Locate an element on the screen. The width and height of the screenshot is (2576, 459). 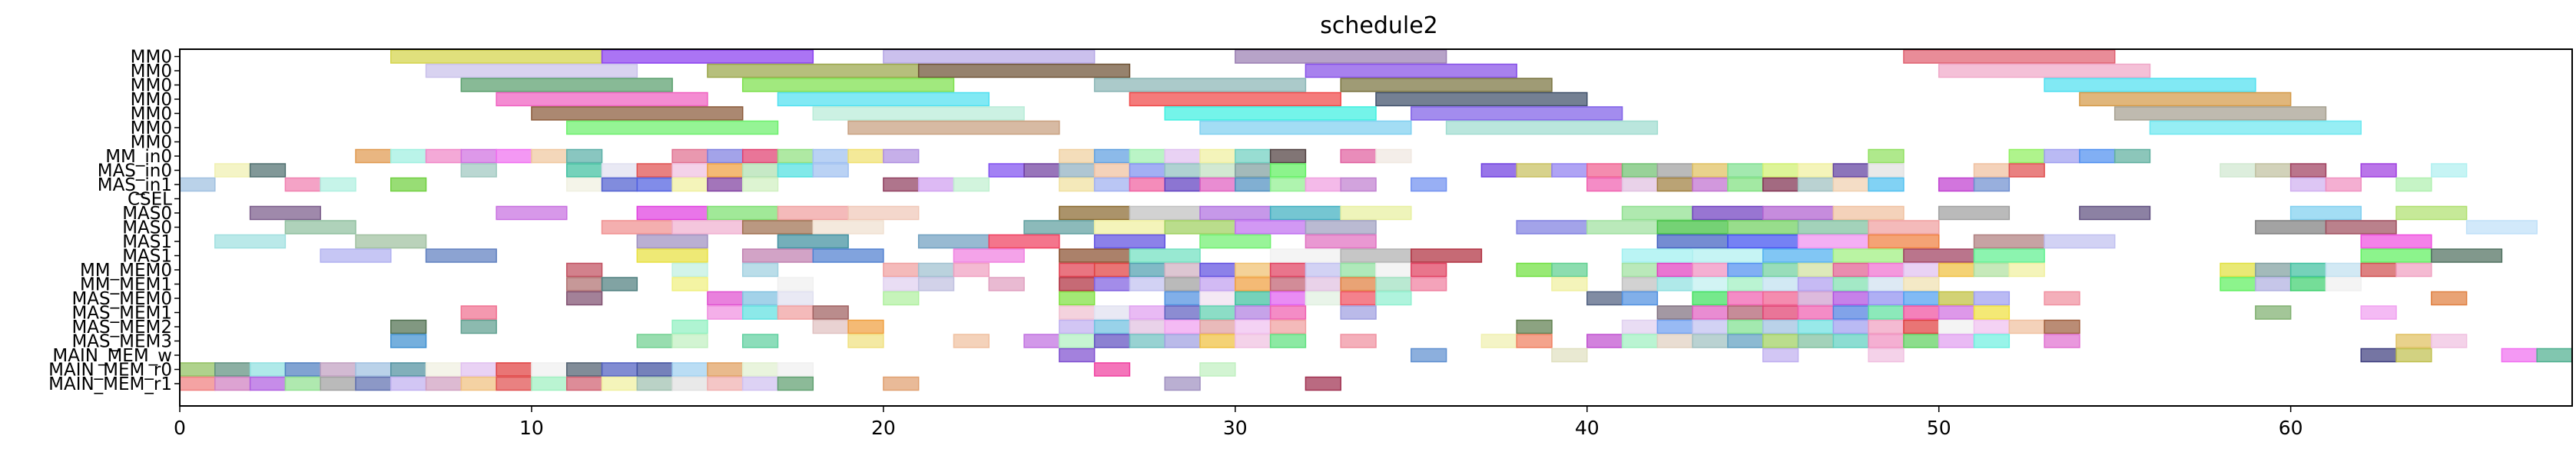
y-tick-label: MAS_in1 is located at coordinates (135, 185).